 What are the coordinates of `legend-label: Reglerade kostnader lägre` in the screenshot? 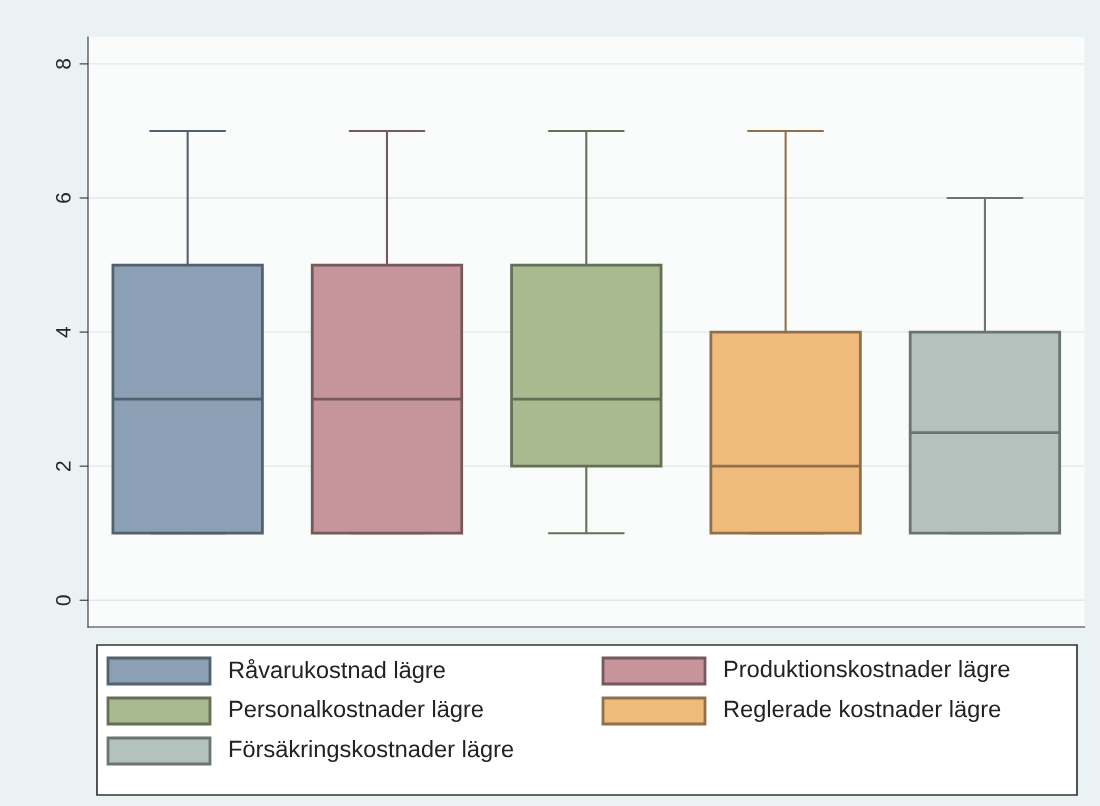 It's located at (862, 711).